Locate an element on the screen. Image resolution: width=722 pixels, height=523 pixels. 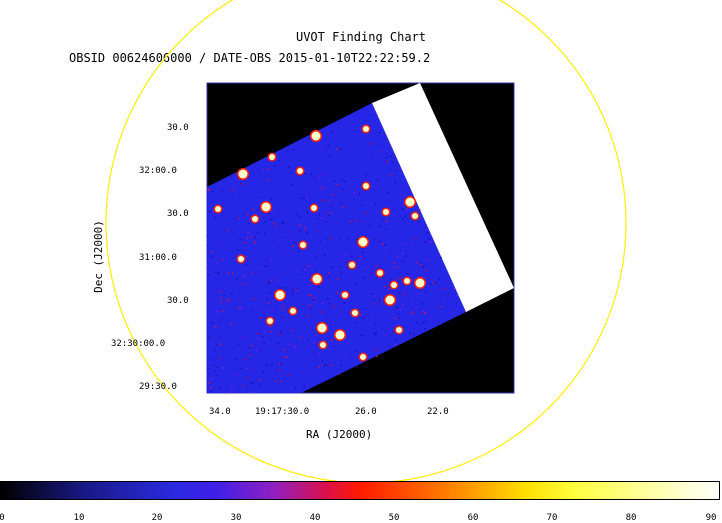
y-axis-title: Dec (J2000) is located at coordinates (98, 256).